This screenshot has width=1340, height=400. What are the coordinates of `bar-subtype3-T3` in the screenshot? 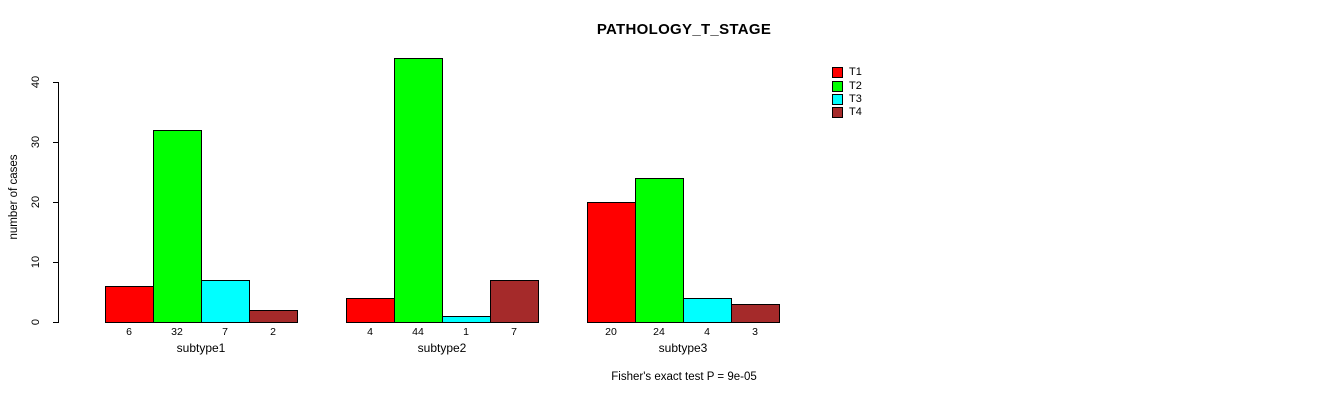 It's located at (707, 310).